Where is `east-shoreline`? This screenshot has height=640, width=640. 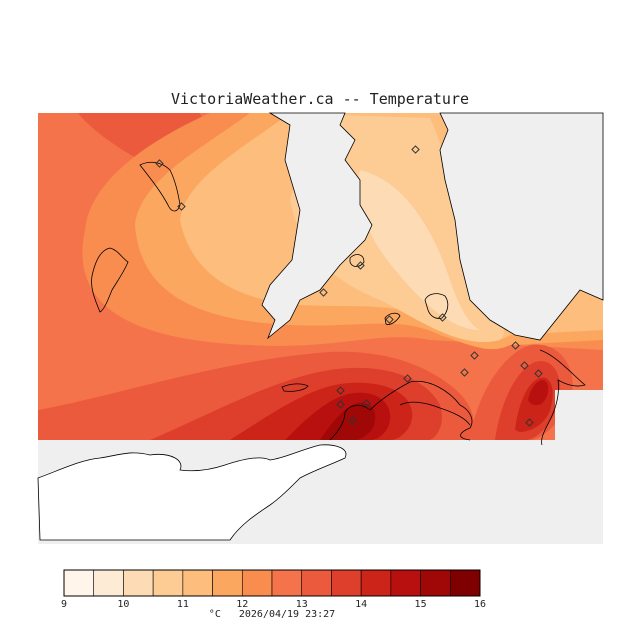
east-shoreline is located at coordinates (562, 397).